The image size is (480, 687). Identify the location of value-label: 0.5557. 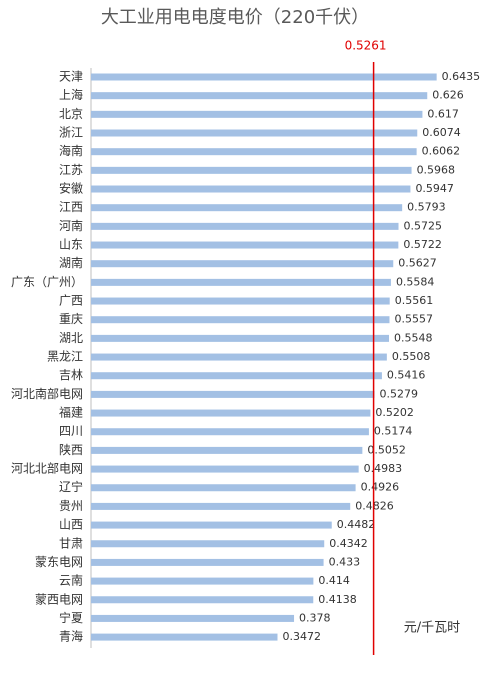
(413, 319).